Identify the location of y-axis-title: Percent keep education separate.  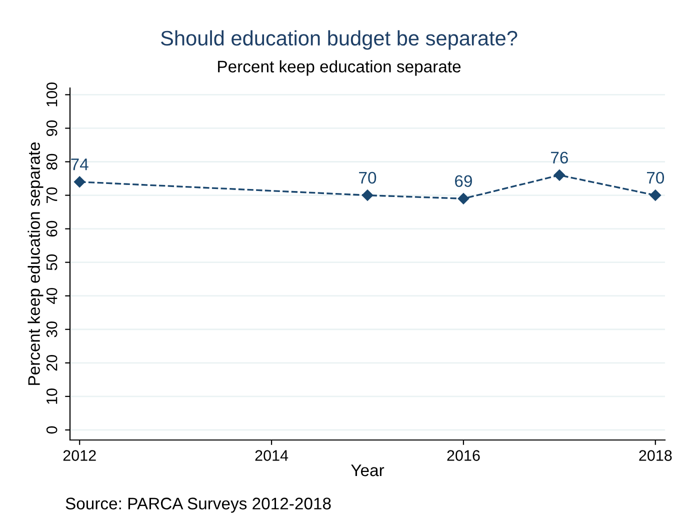
(36, 263).